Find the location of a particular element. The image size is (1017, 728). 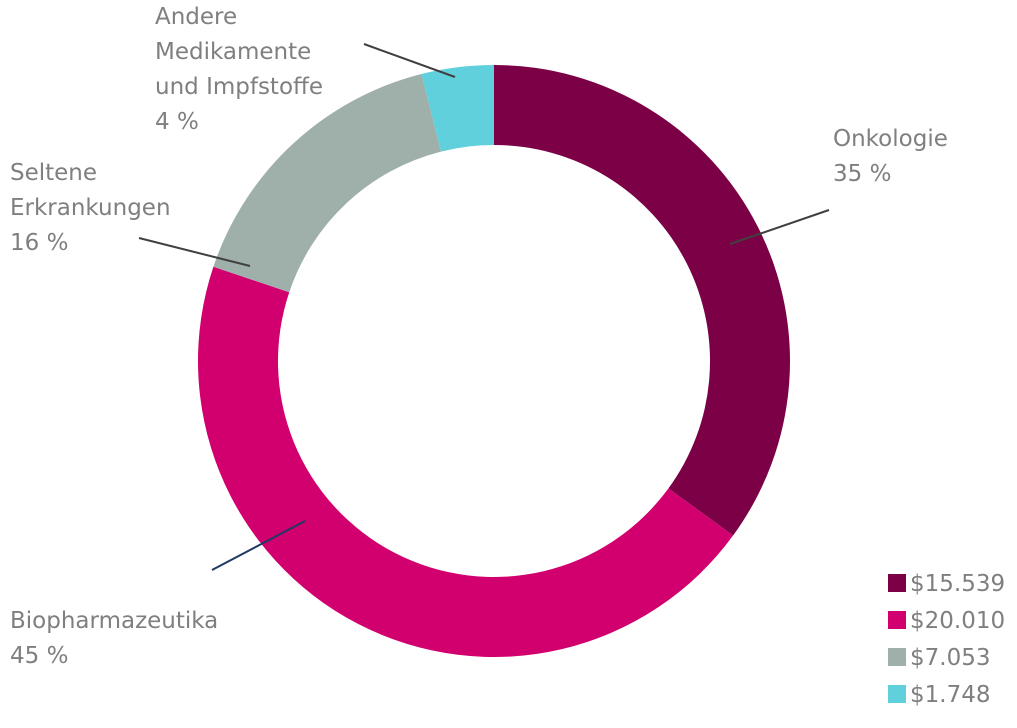

legend-label-onkologie: $15.539 is located at coordinates (957, 584).